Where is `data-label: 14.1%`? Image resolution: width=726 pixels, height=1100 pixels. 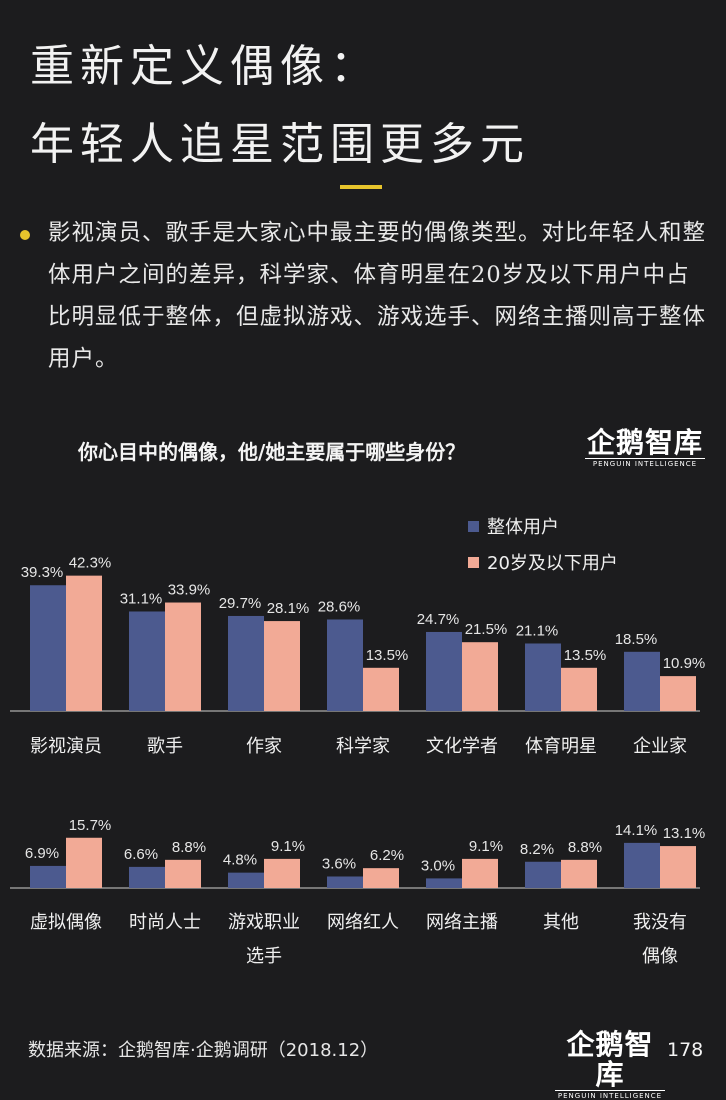 data-label: 14.1% is located at coordinates (636, 830).